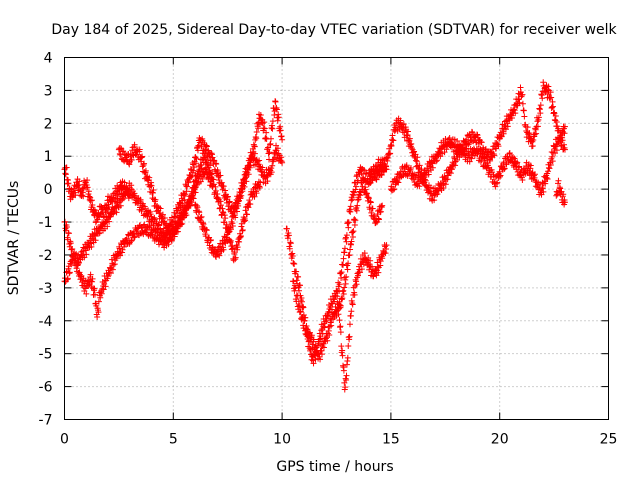  What do you see at coordinates (609, 440) in the screenshot?
I see `x-tick-label: 25` at bounding box center [609, 440].